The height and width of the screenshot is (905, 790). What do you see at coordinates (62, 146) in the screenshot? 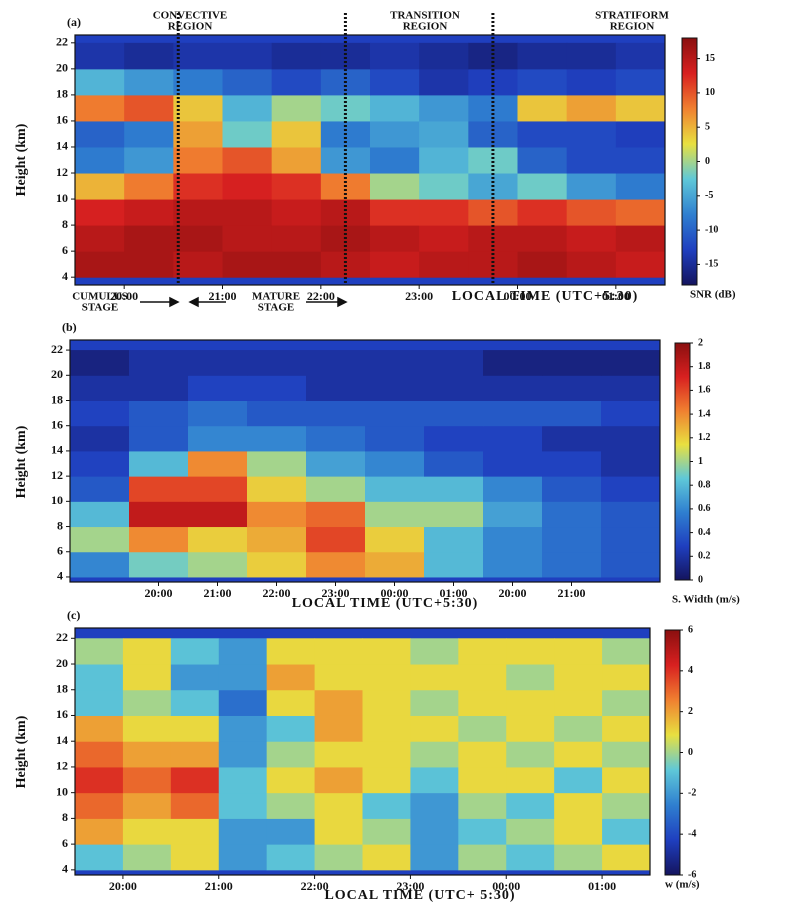
I see `y-tick-label: 14` at bounding box center [62, 146].